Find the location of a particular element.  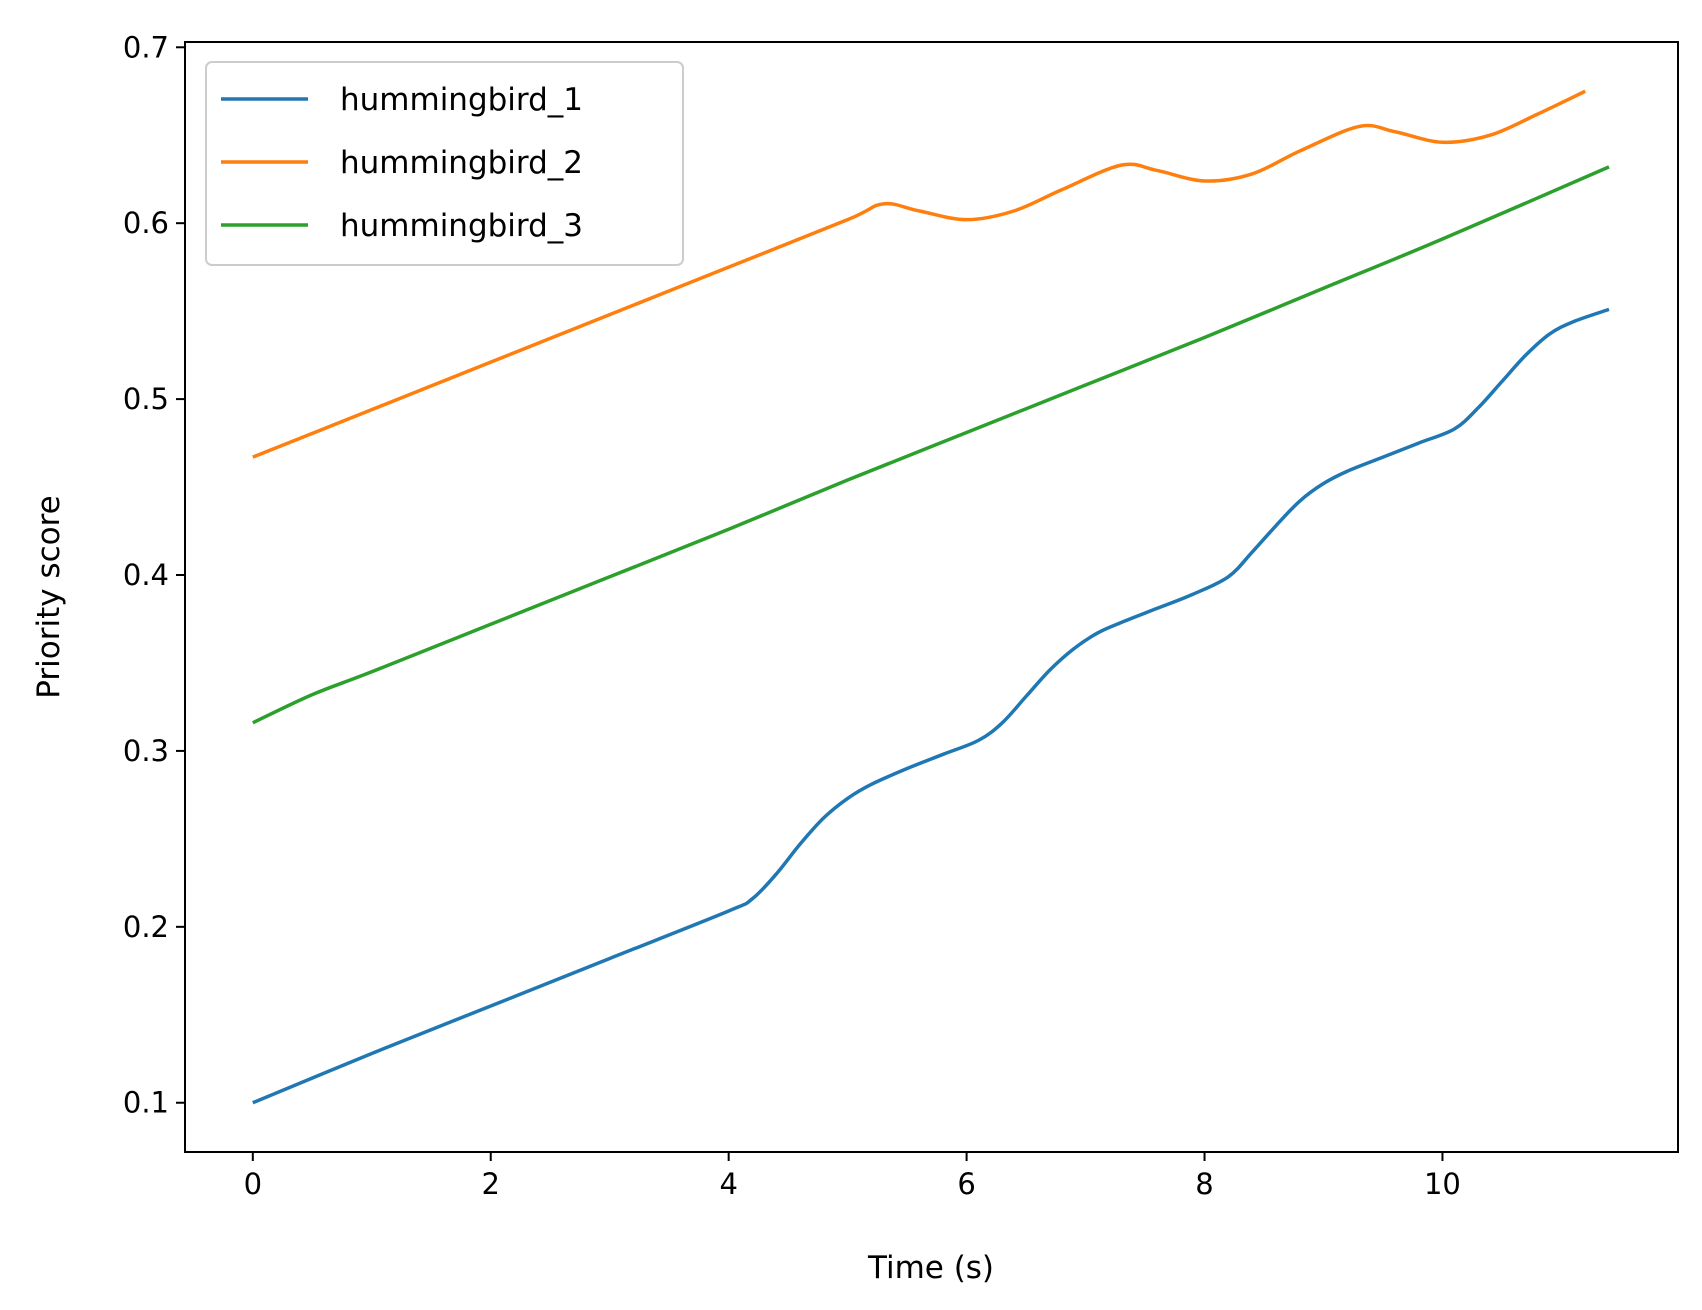

legend-box is located at coordinates (444, 163).